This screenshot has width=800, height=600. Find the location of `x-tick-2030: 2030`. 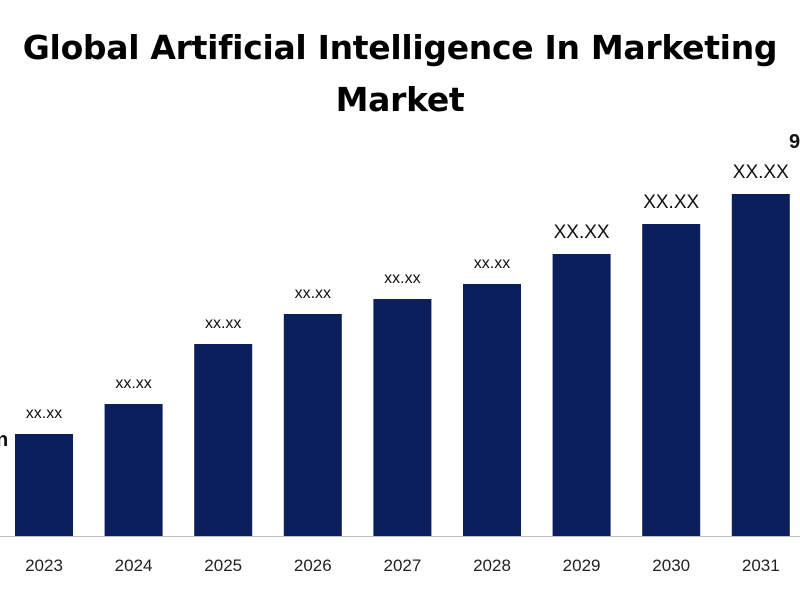

x-tick-2030: 2030 is located at coordinates (671, 565).